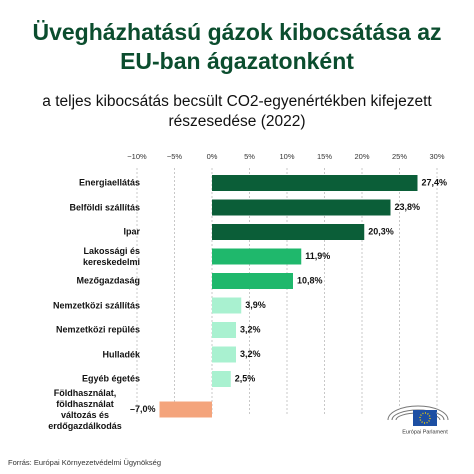 Image resolution: width=474 pixels, height=474 pixels. What do you see at coordinates (109, 182) in the screenshot?
I see `category-label: Energiaellátás` at bounding box center [109, 182].